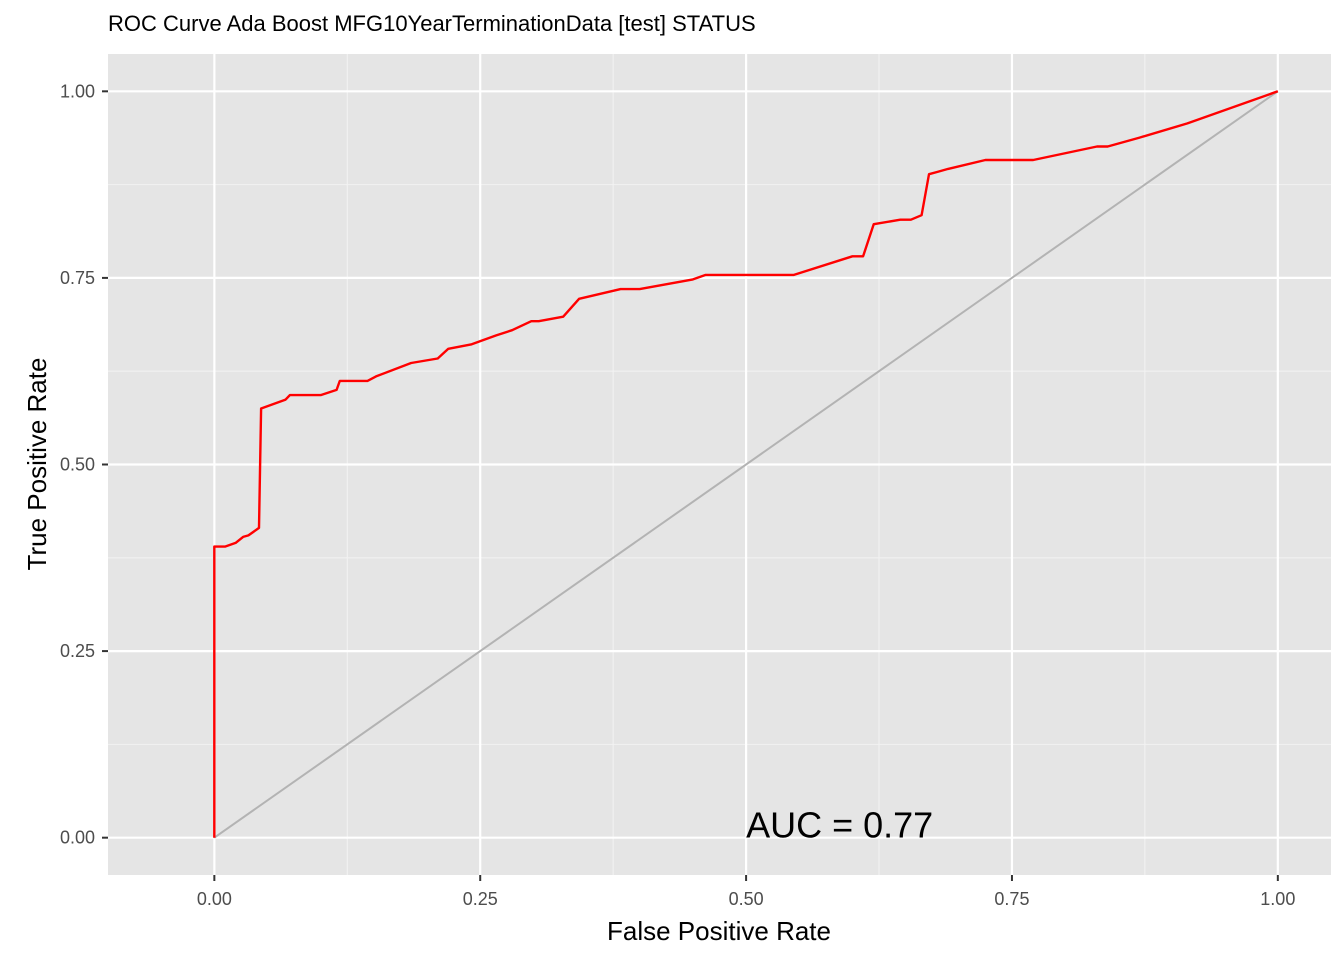  I want to click on x-tick-label: 1.00, so click(1277, 899).